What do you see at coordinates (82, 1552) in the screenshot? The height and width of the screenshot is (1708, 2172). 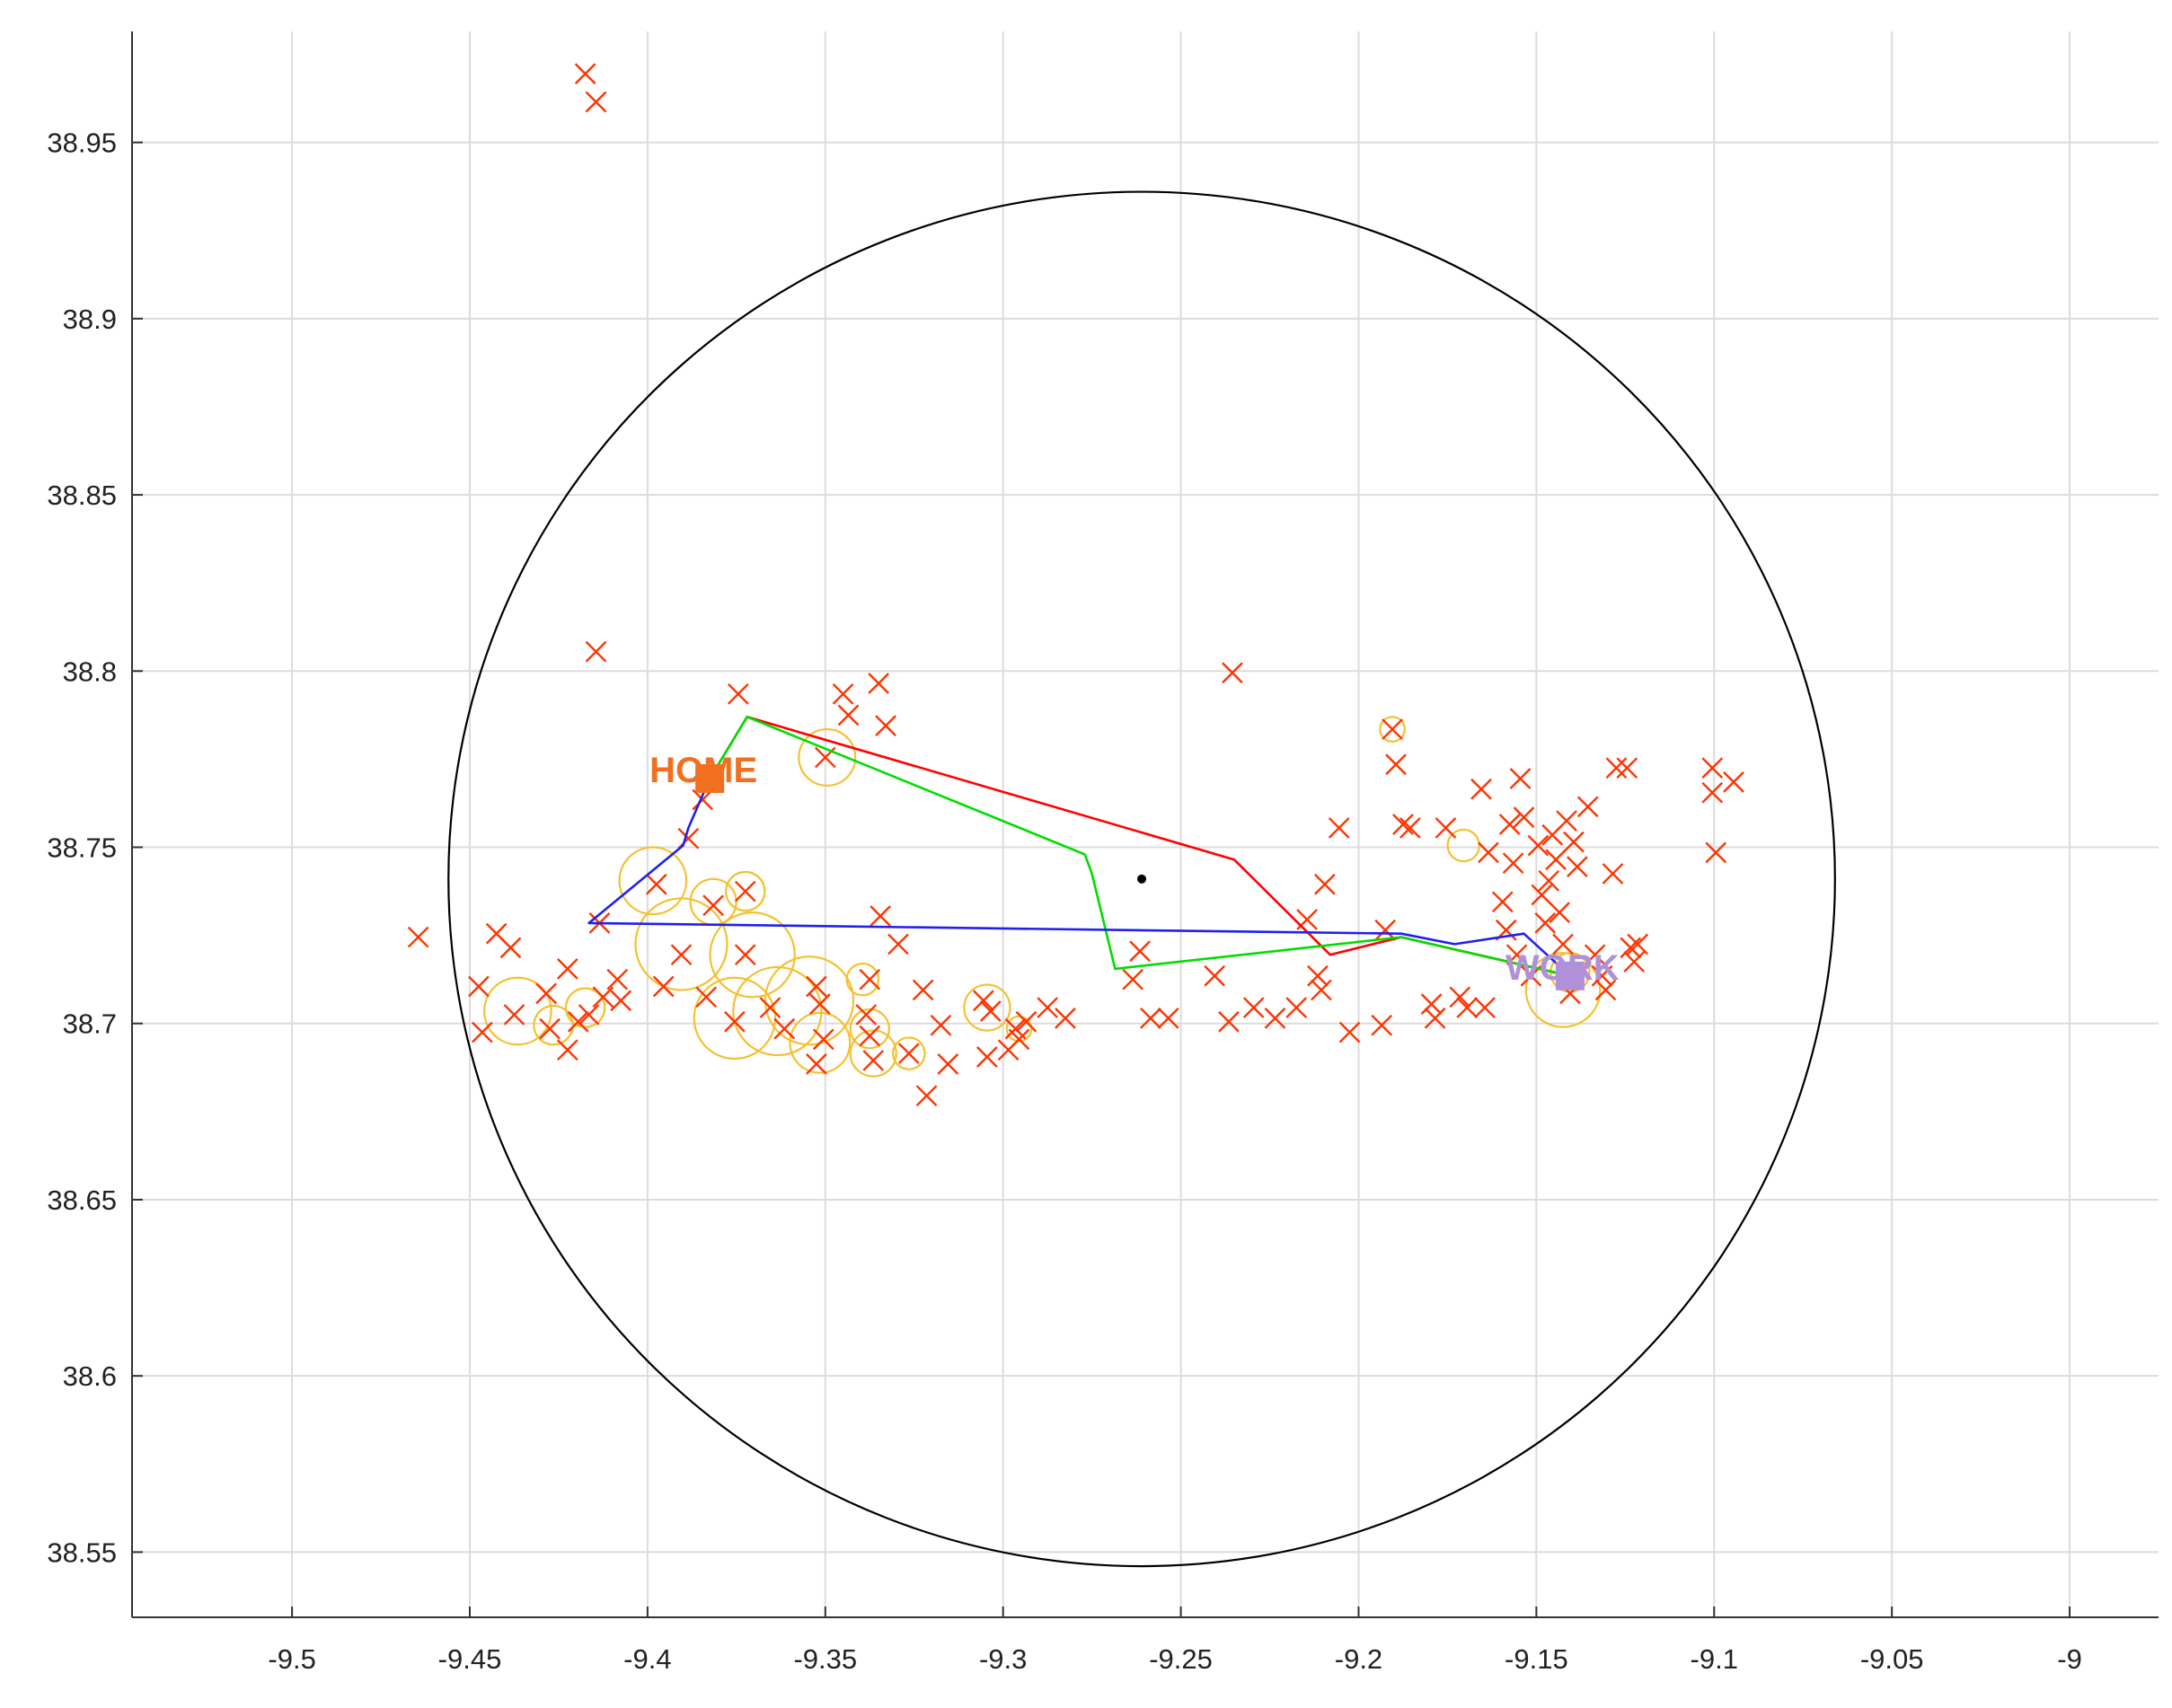 I see `y-tick-label: 38.55` at bounding box center [82, 1552].